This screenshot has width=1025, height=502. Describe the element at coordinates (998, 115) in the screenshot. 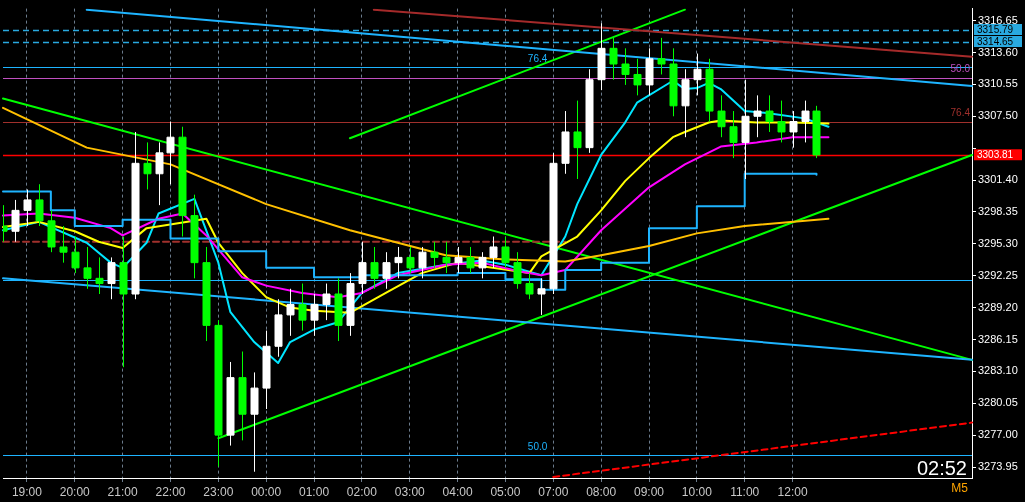

I see `y-tick-label: 3307.50` at that location.